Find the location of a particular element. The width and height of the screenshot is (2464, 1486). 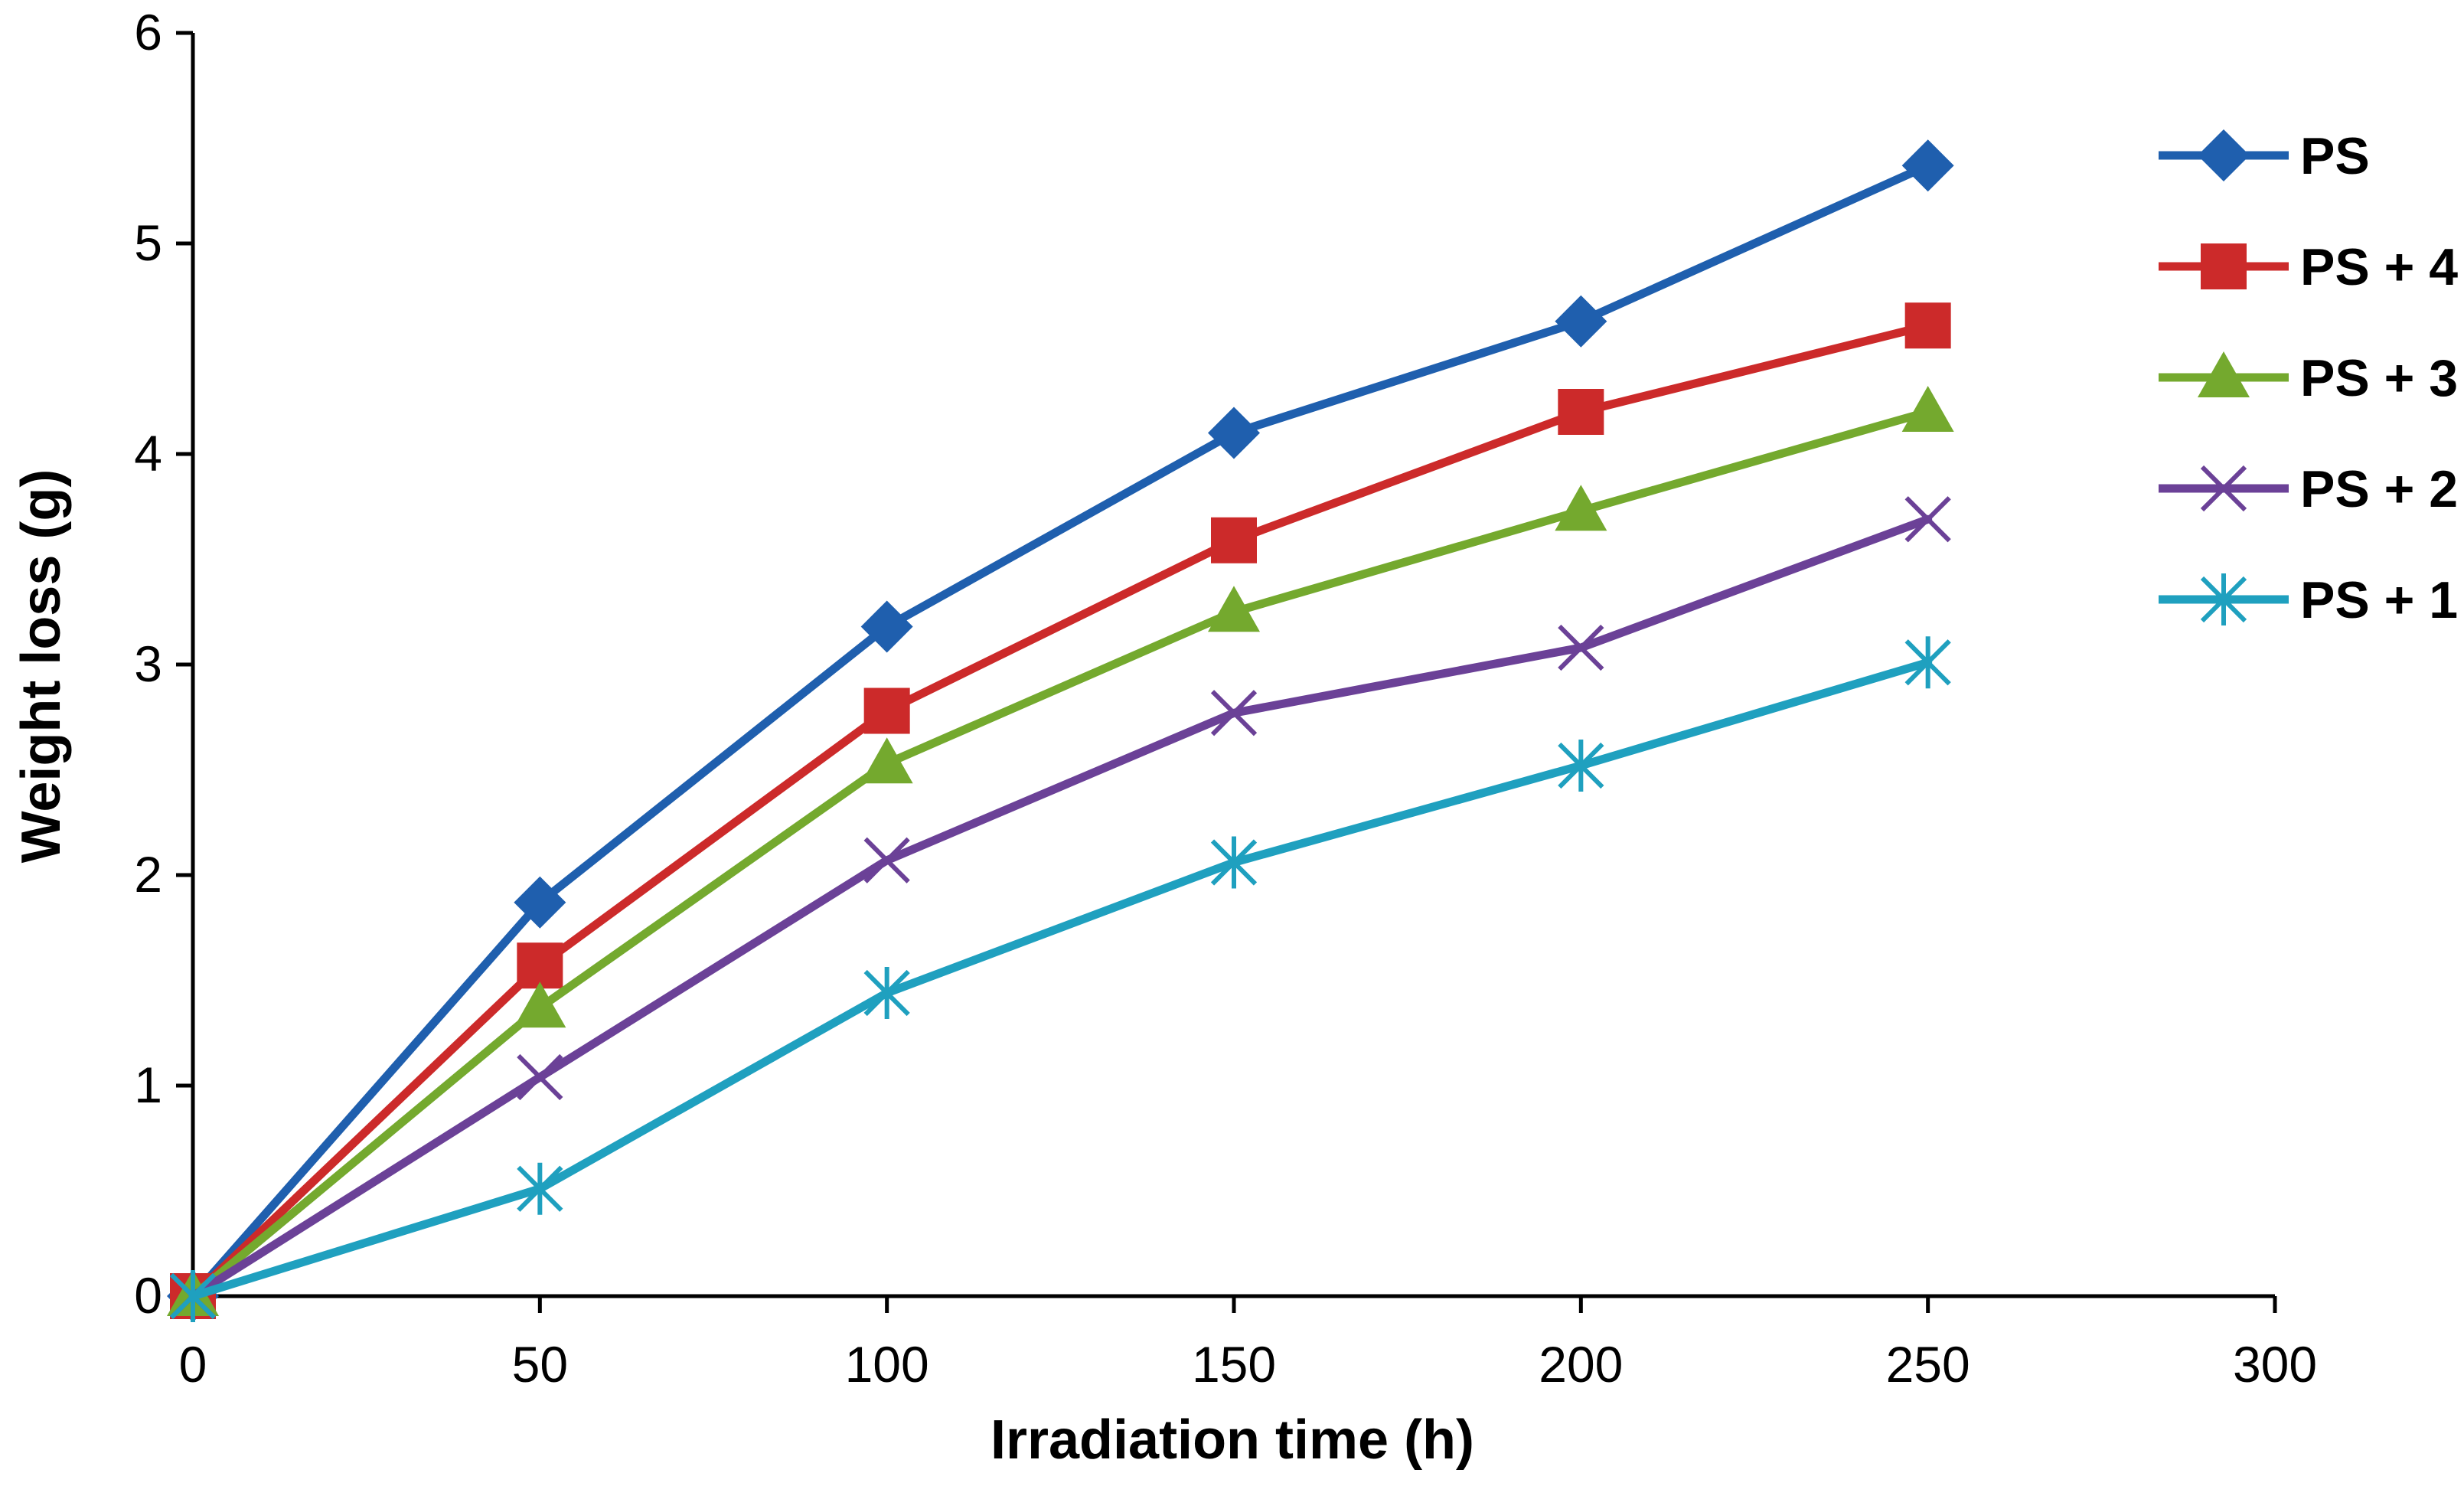

y-tick-label: 3 is located at coordinates (148, 663).